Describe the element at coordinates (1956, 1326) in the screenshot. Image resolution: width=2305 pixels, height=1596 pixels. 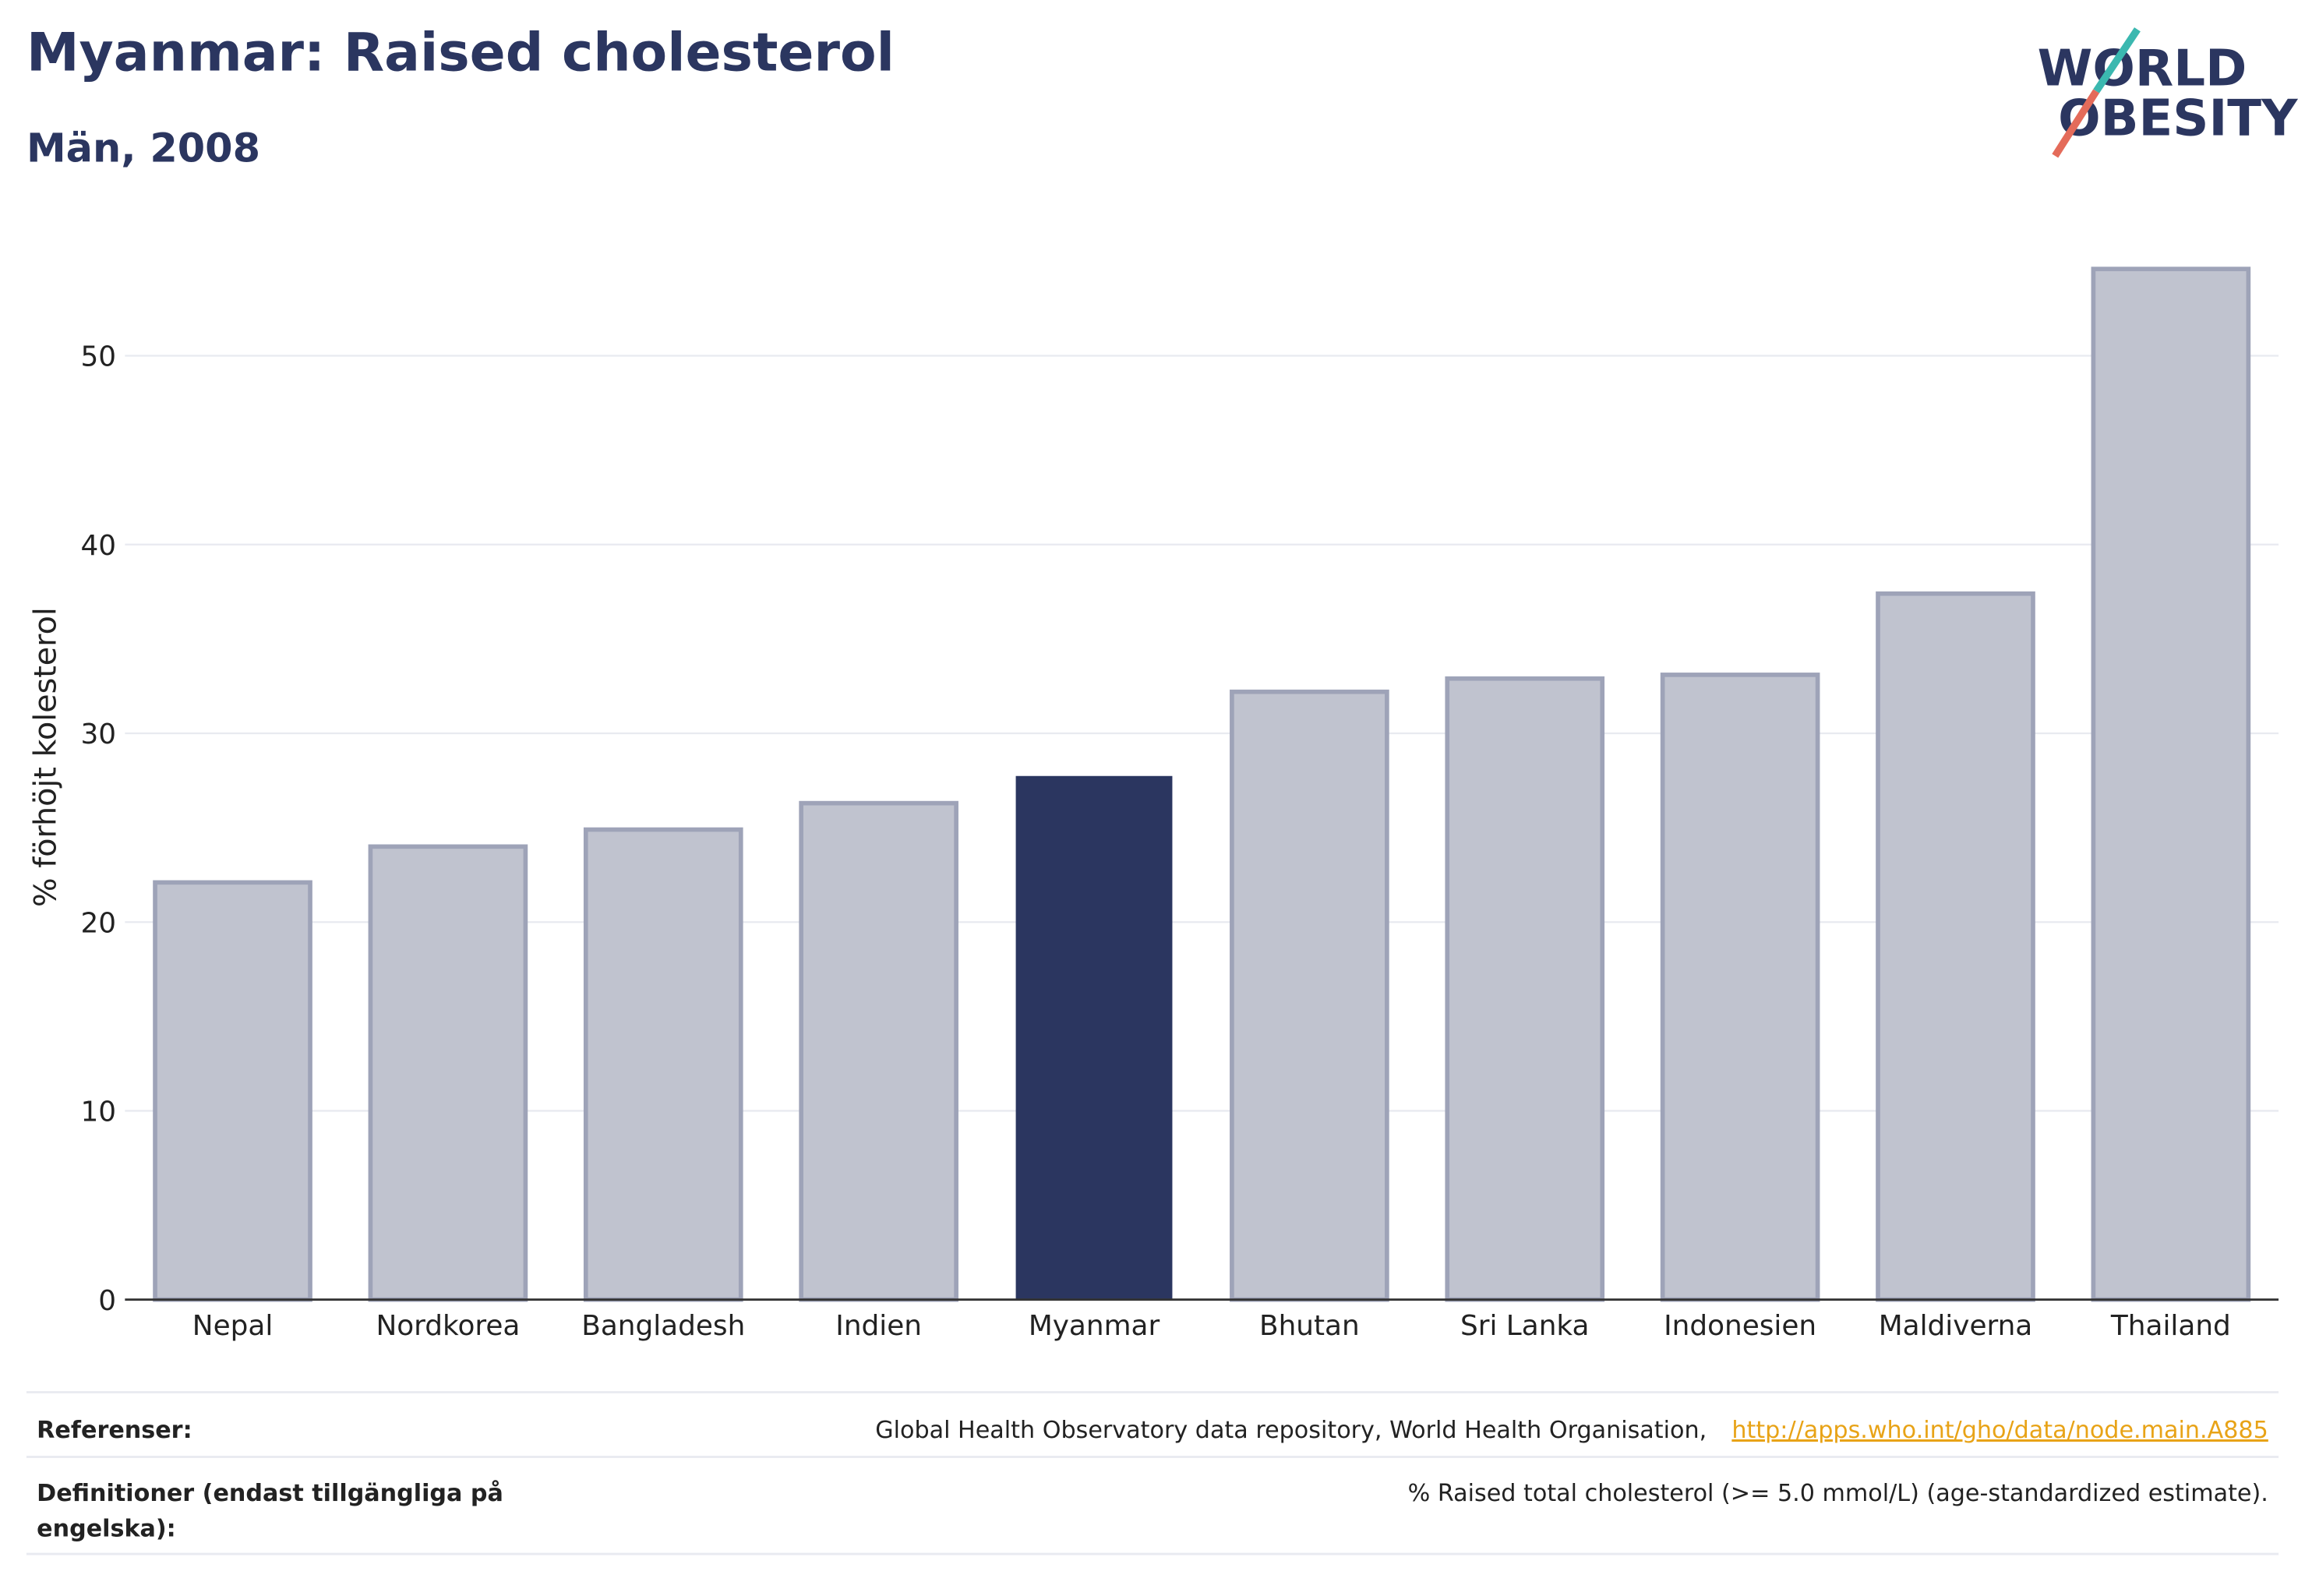
I see `x-tick-label: Maldiverna` at that location.